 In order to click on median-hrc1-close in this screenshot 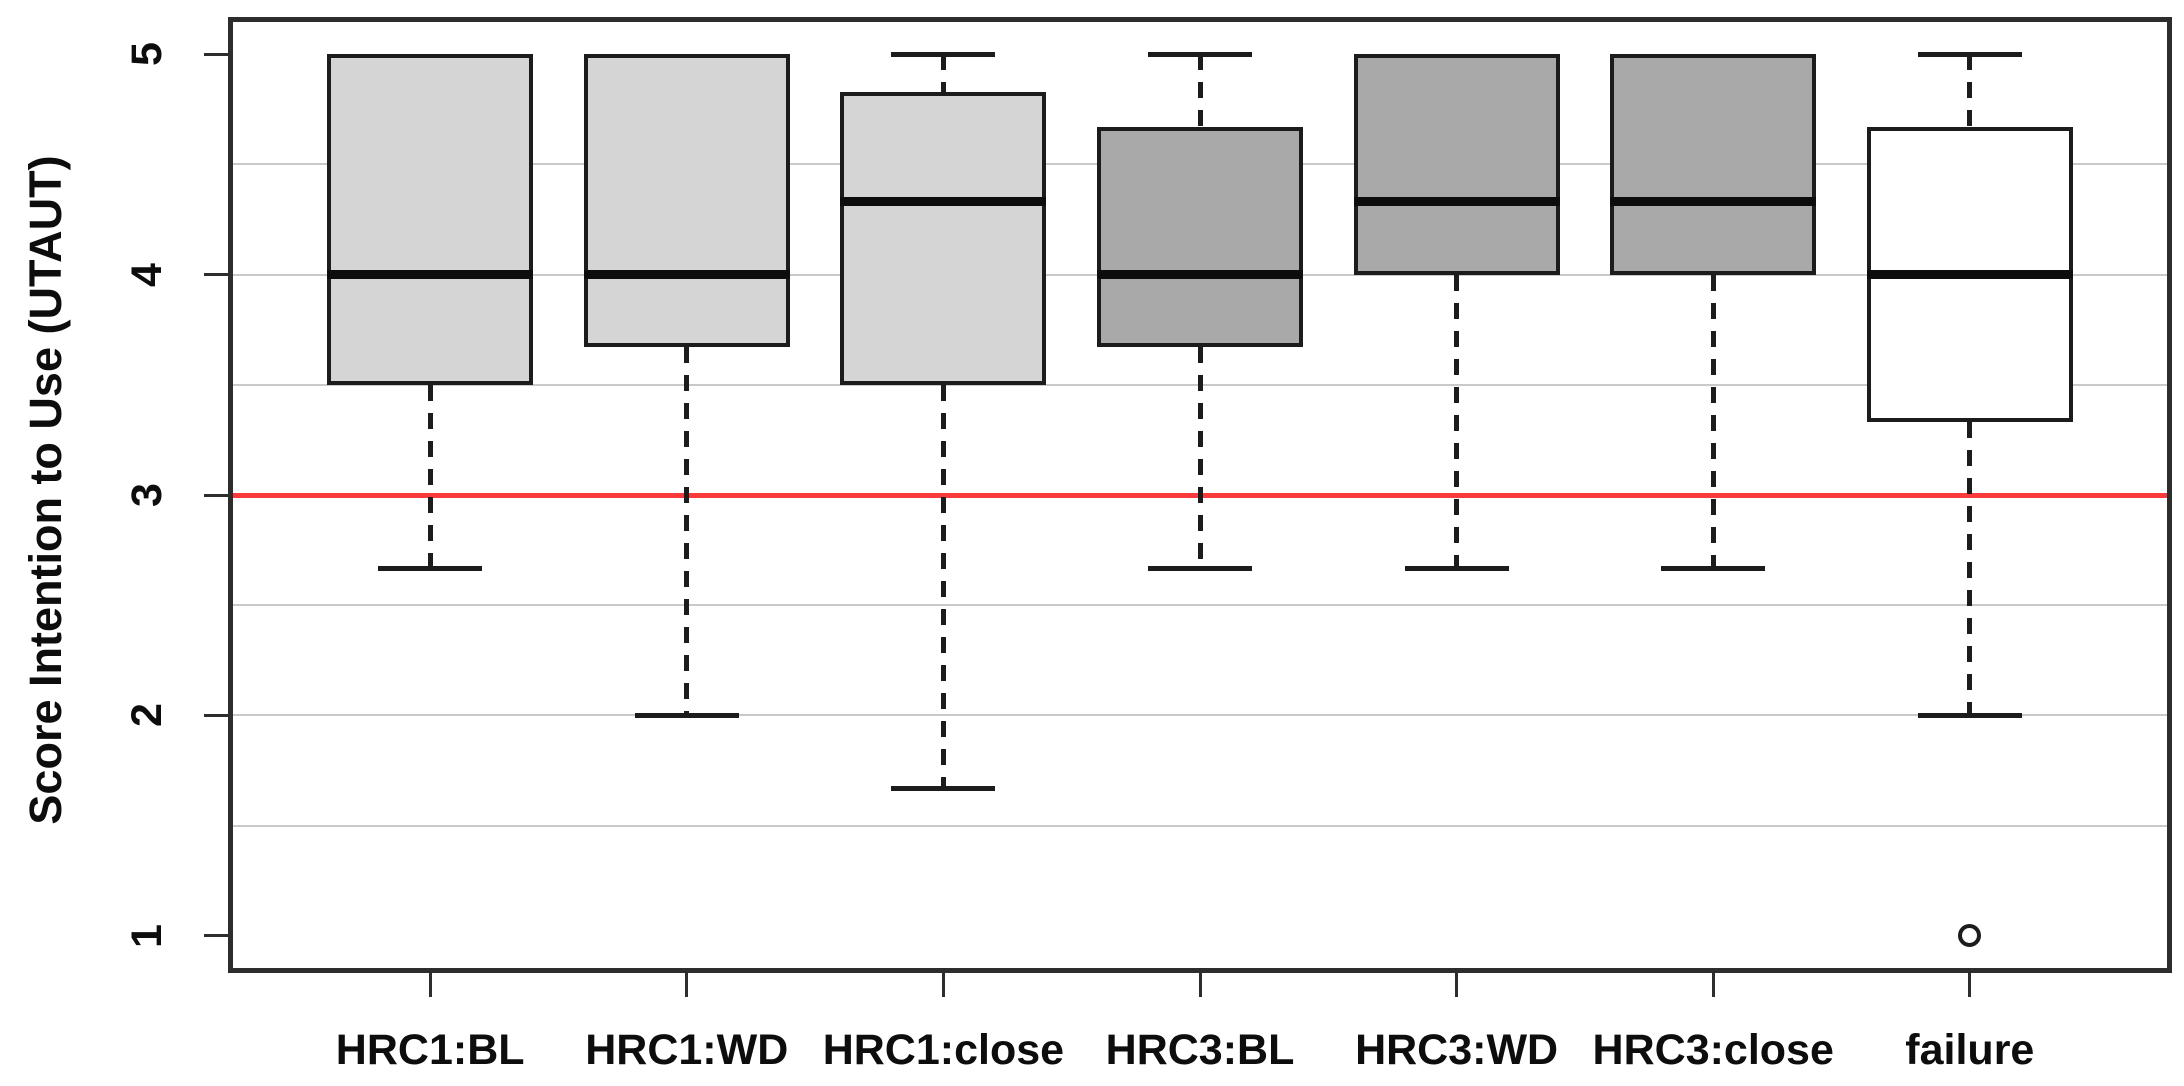, I will do `click(943, 202)`.